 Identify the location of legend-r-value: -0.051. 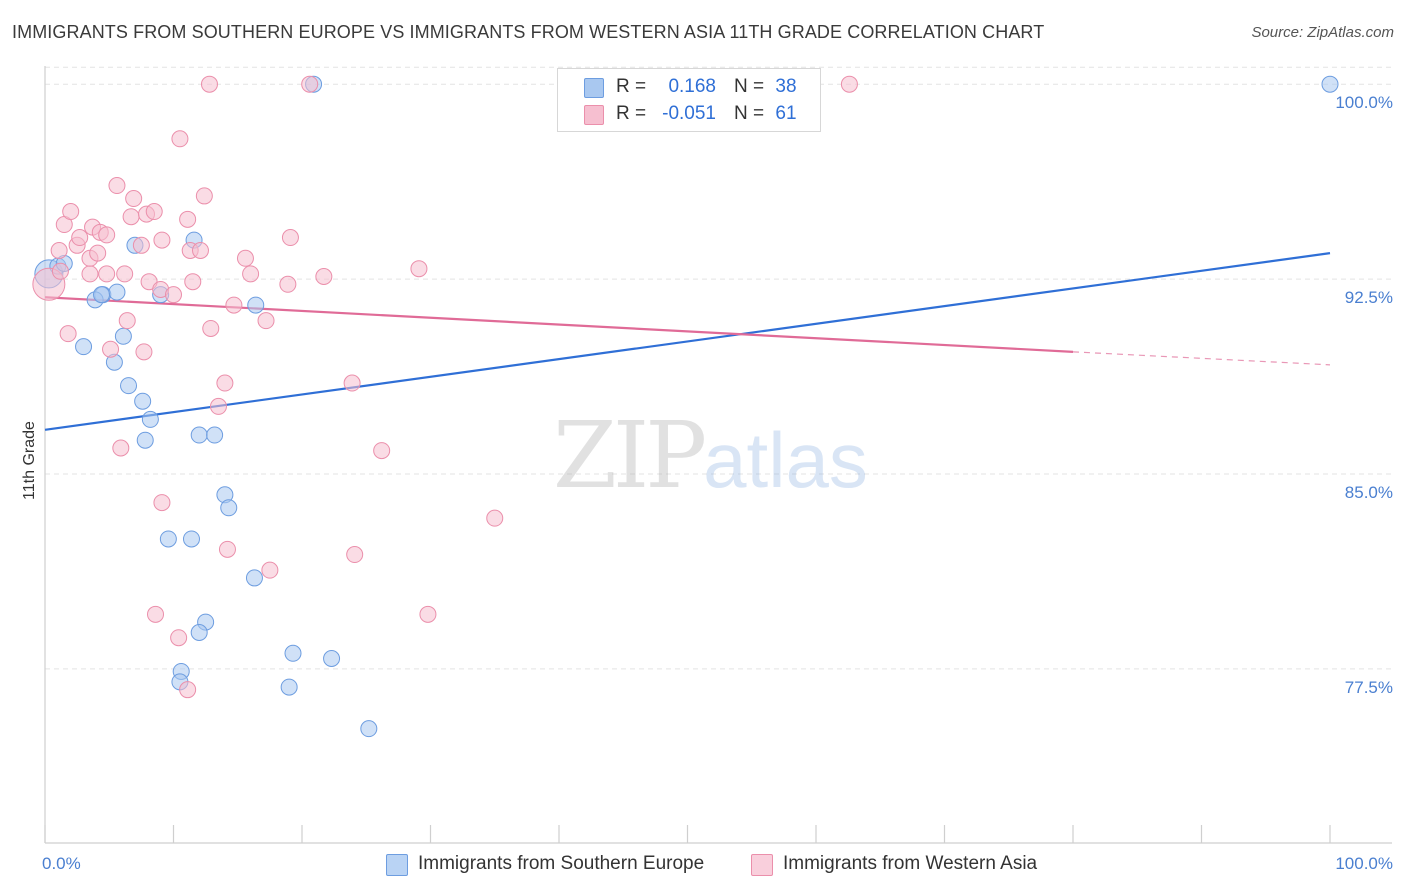
(689, 113).